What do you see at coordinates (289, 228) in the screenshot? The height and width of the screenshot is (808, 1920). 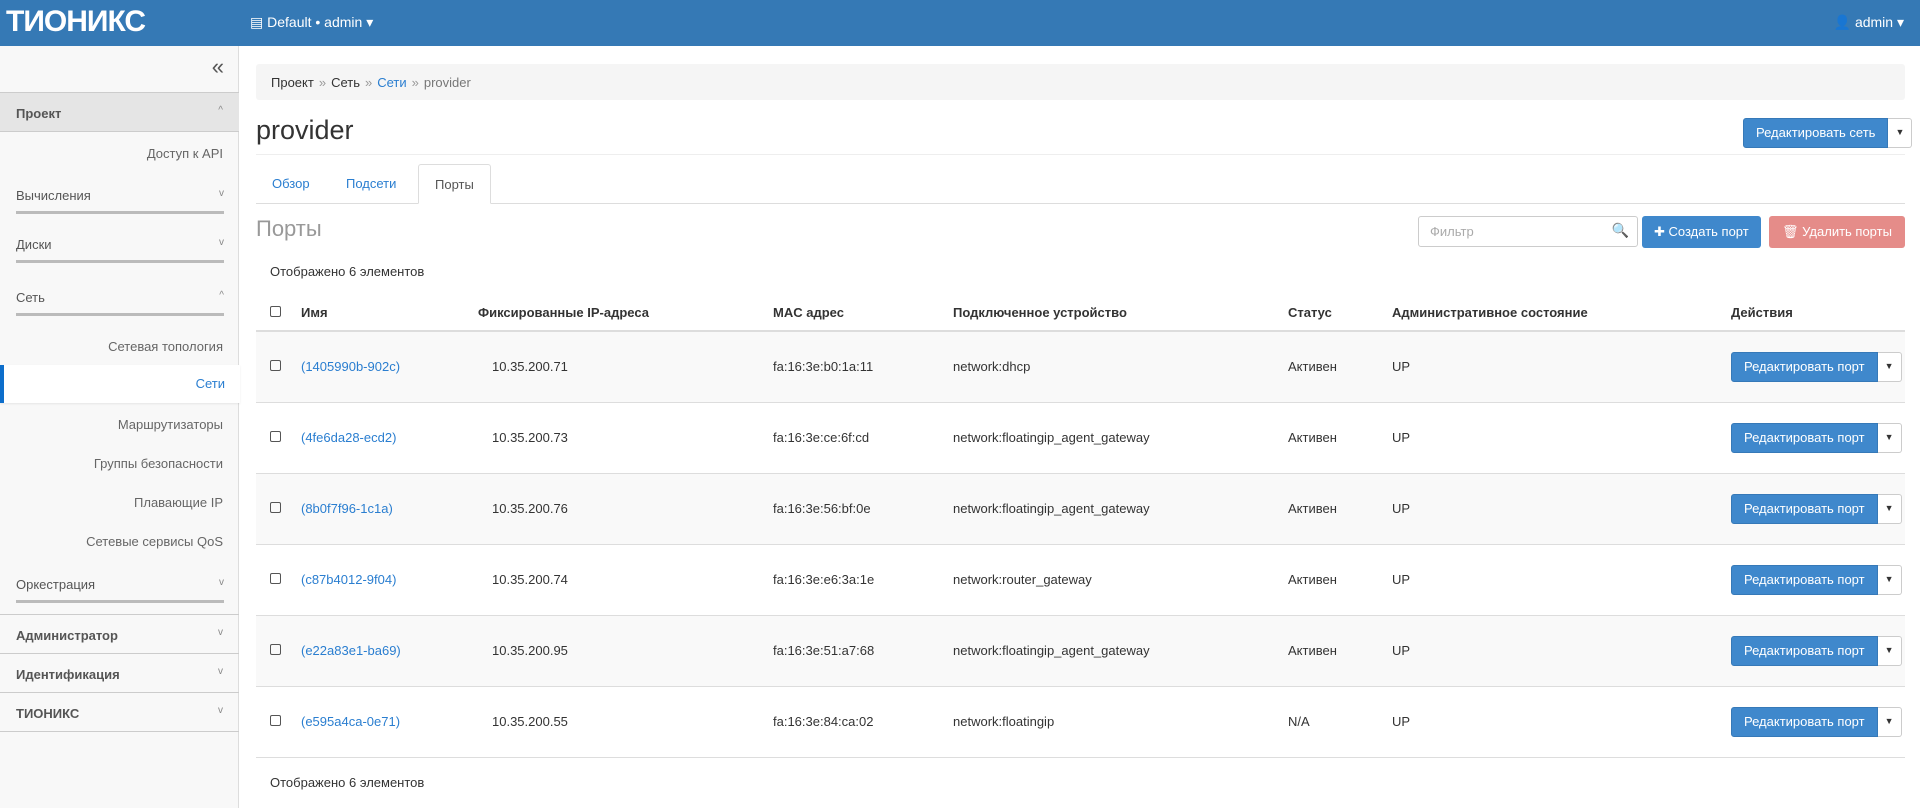 I see `section-title: Порты` at bounding box center [289, 228].